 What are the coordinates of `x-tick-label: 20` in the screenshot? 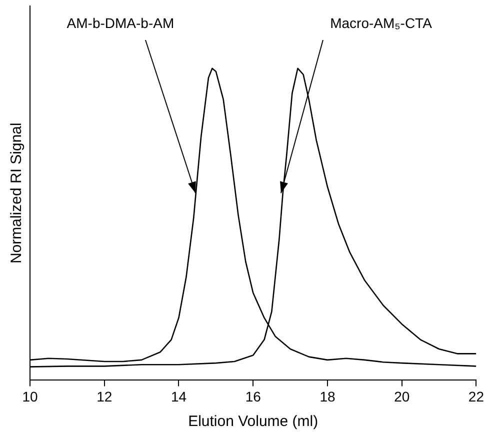 It's located at (402, 396).